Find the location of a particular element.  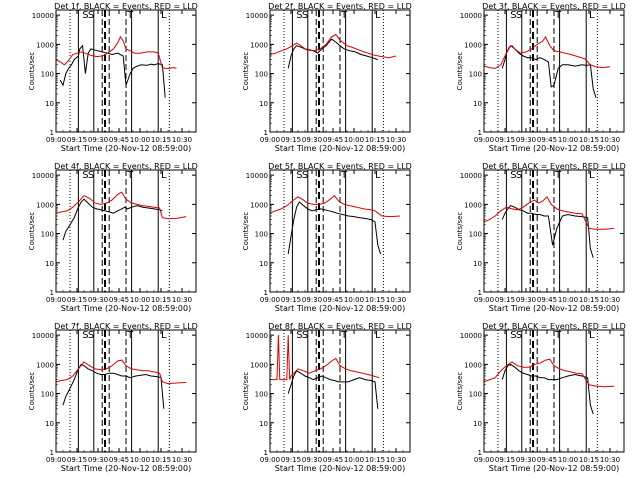

panel-title: Det 2f, BLACK = Events, RED = LLD is located at coordinates (340, 6).